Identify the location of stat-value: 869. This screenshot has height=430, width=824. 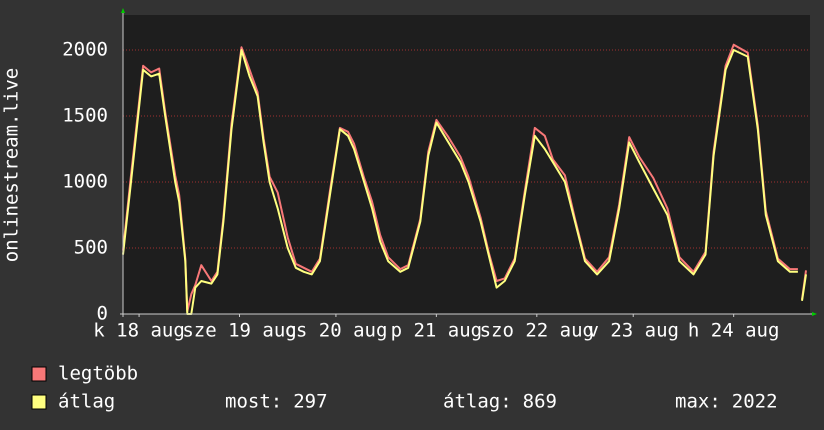
(540, 402).